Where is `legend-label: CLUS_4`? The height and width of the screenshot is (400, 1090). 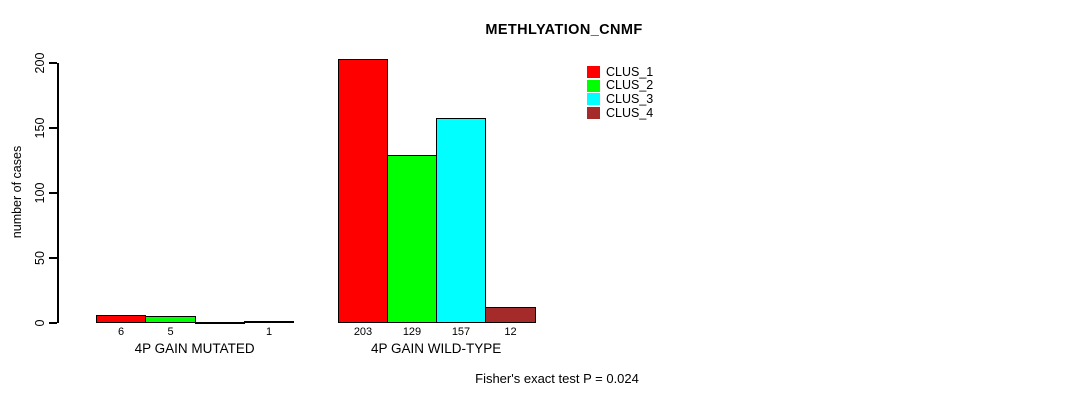
legend-label: CLUS_4 is located at coordinates (630, 112).